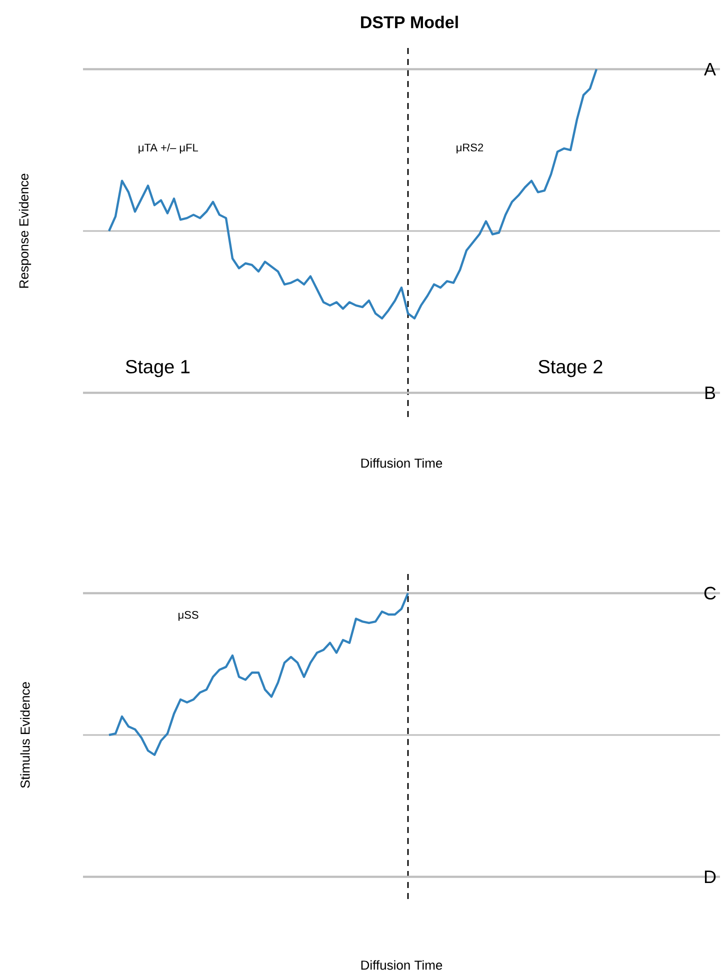 Image resolution: width=727 pixels, height=977 pixels. Describe the element at coordinates (470, 149) in the screenshot. I see `annotation: μRS2` at that location.